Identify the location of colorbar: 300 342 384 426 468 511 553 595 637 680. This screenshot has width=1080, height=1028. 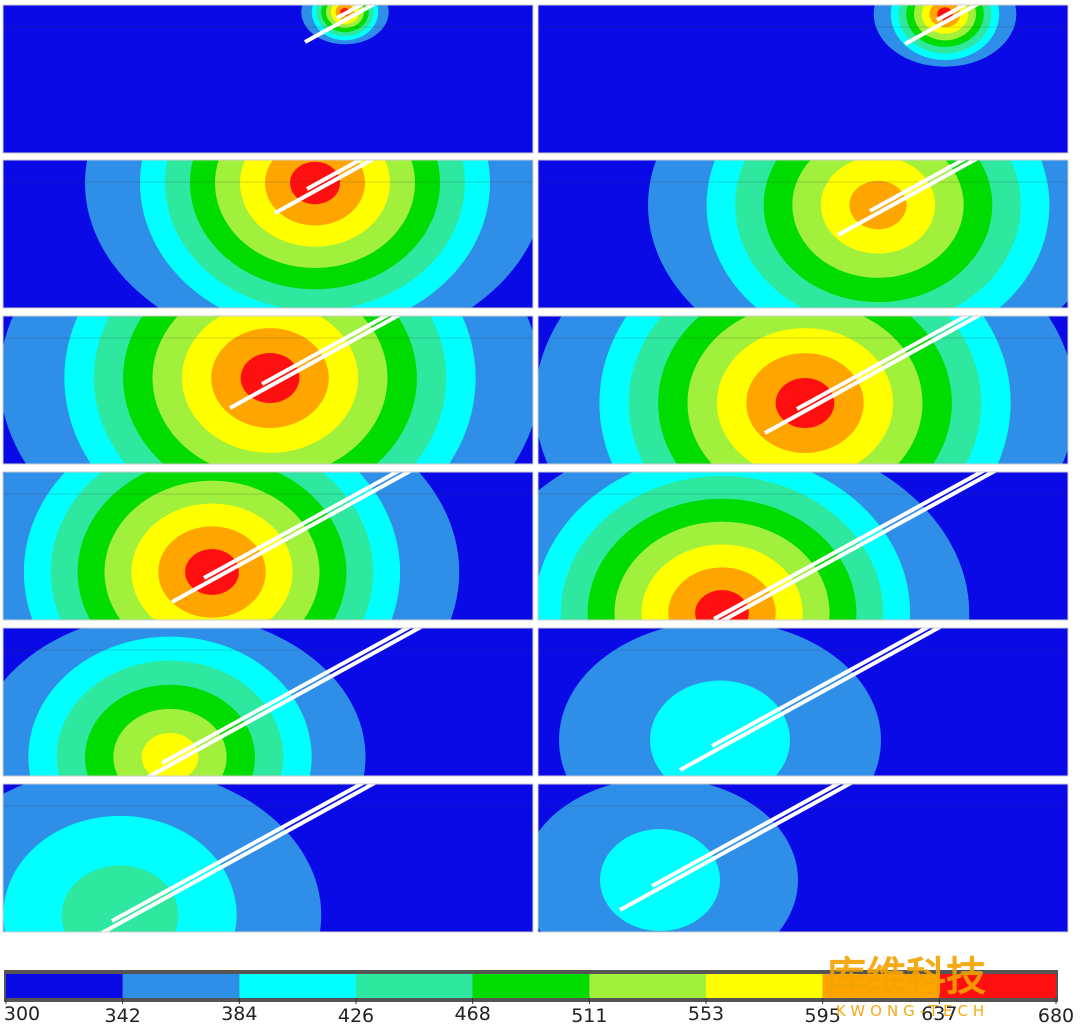
(539, 998).